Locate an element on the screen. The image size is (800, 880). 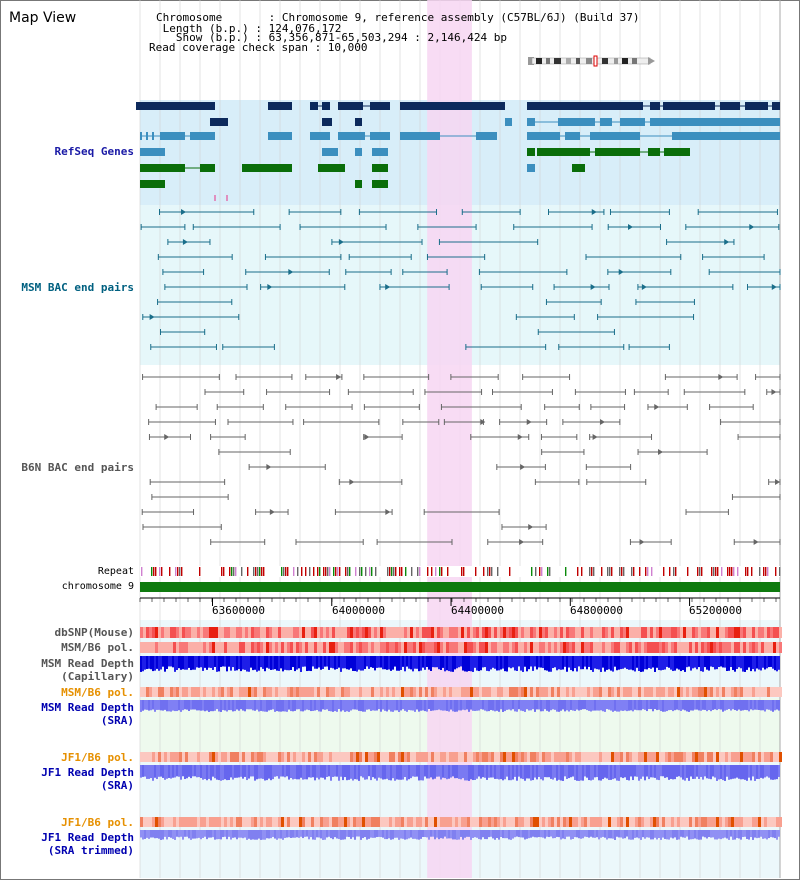
track-label-msm-b6-pol-sra: MSM/B6 pol. is located at coordinates (97, 692).